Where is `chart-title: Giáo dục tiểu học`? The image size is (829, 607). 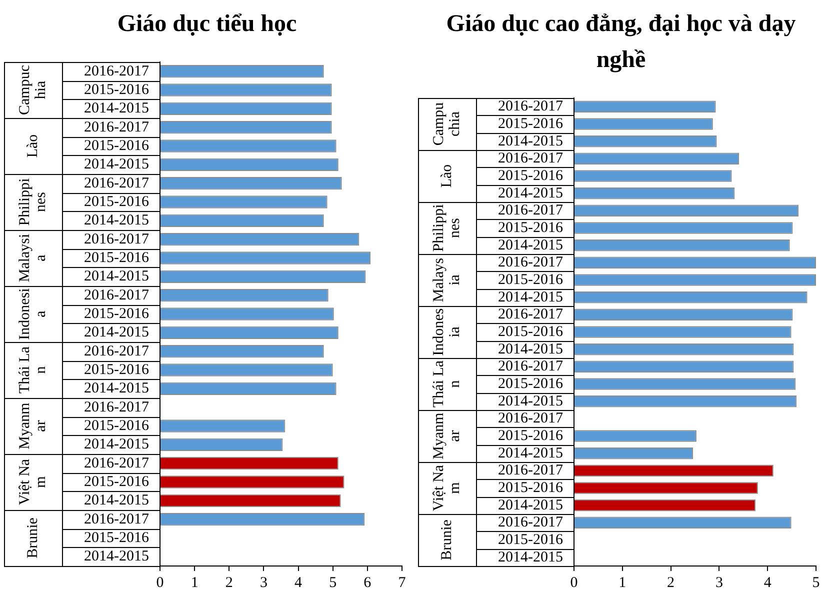
chart-title: Giáo dục tiểu học is located at coordinates (207, 24).